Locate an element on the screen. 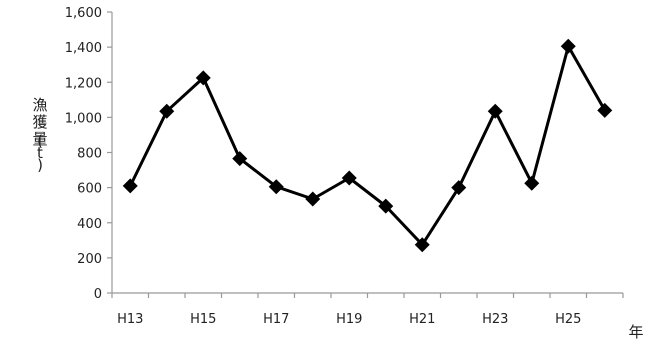 This screenshot has height=347, width=659. y-axis-label: 漁獲量(t) is located at coordinates (39, 135).